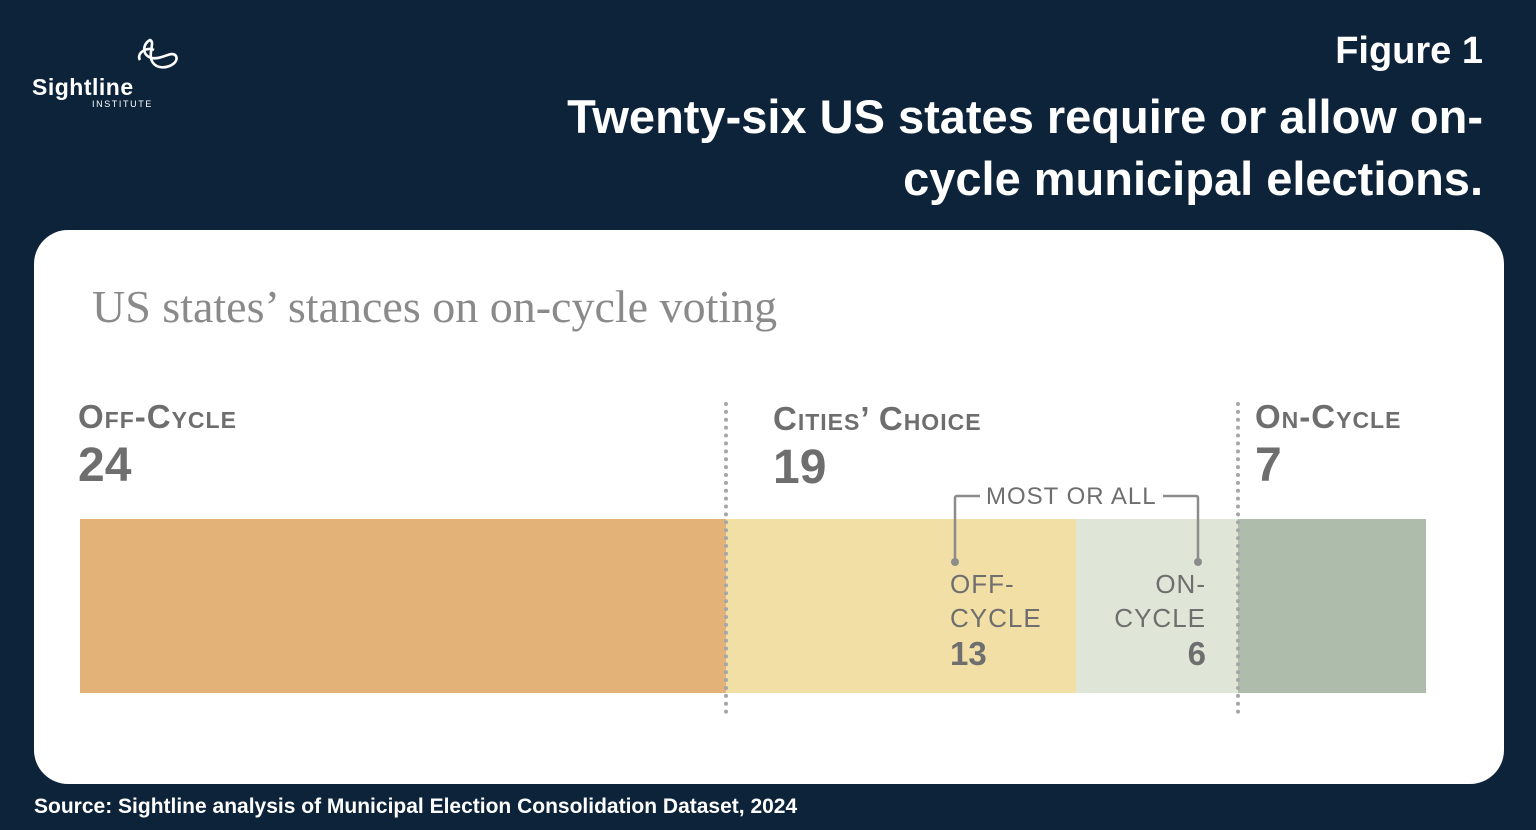  What do you see at coordinates (901, 606) in the screenshot?
I see `bar-segment-choice-off-cycle` at bounding box center [901, 606].